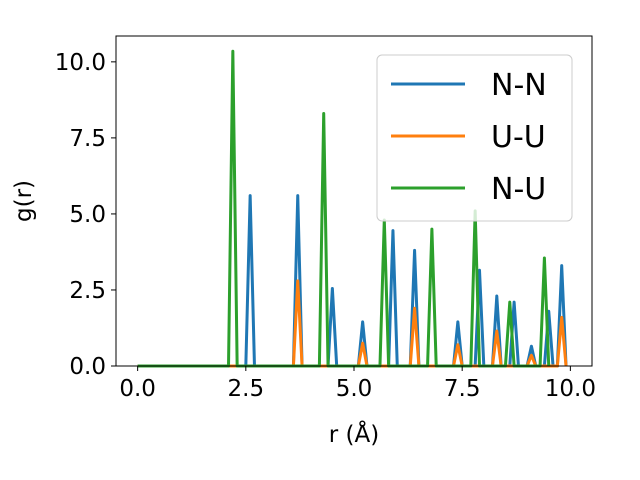 This screenshot has height=480, width=640. Describe the element at coordinates (518, 137) in the screenshot. I see `legend-label-u-u: U-U` at that location.